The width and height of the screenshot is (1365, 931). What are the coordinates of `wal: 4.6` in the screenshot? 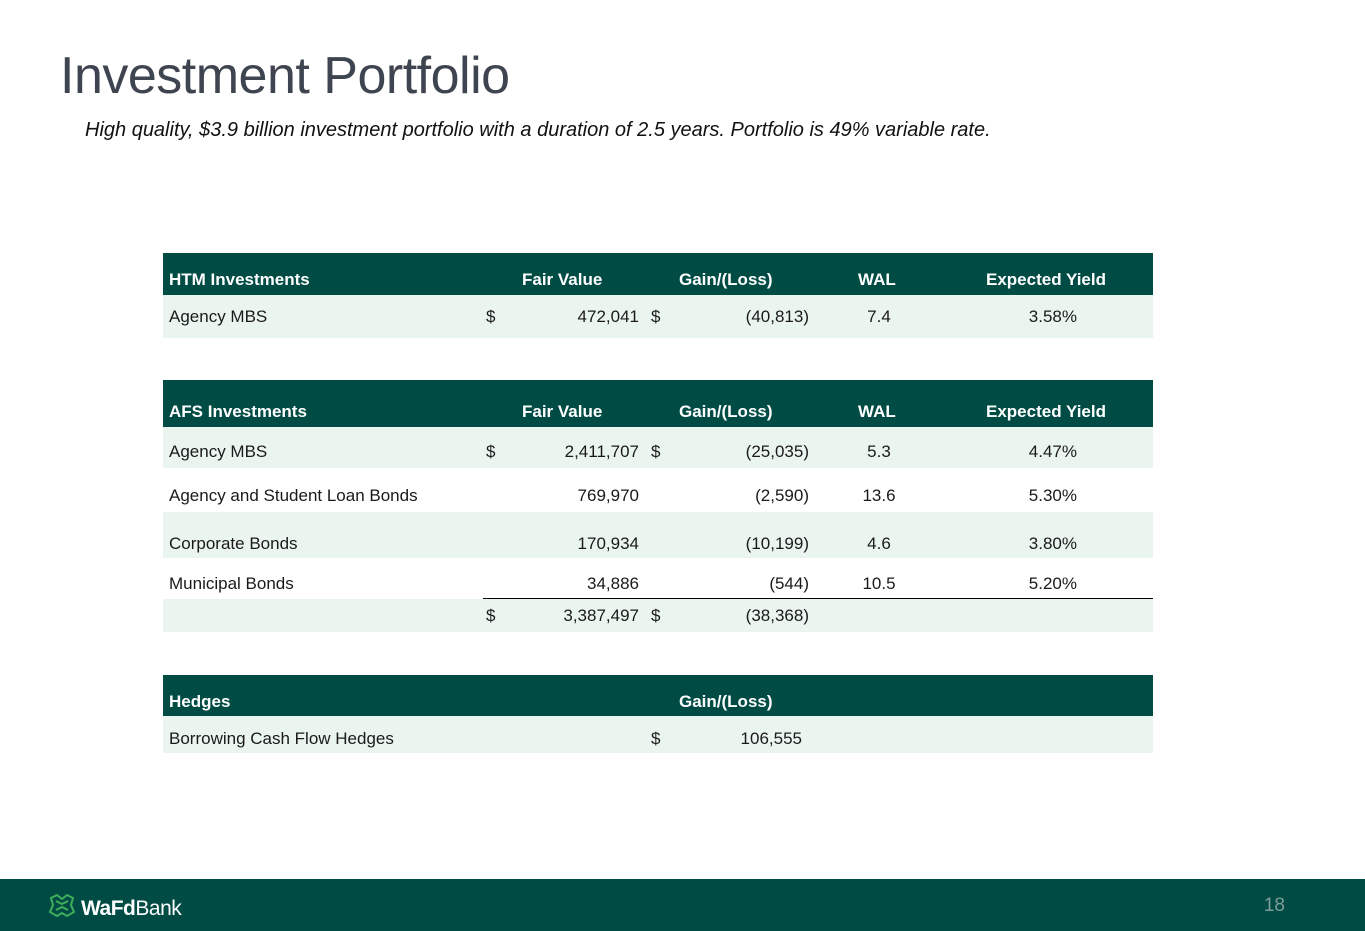 It's located at (879, 543).